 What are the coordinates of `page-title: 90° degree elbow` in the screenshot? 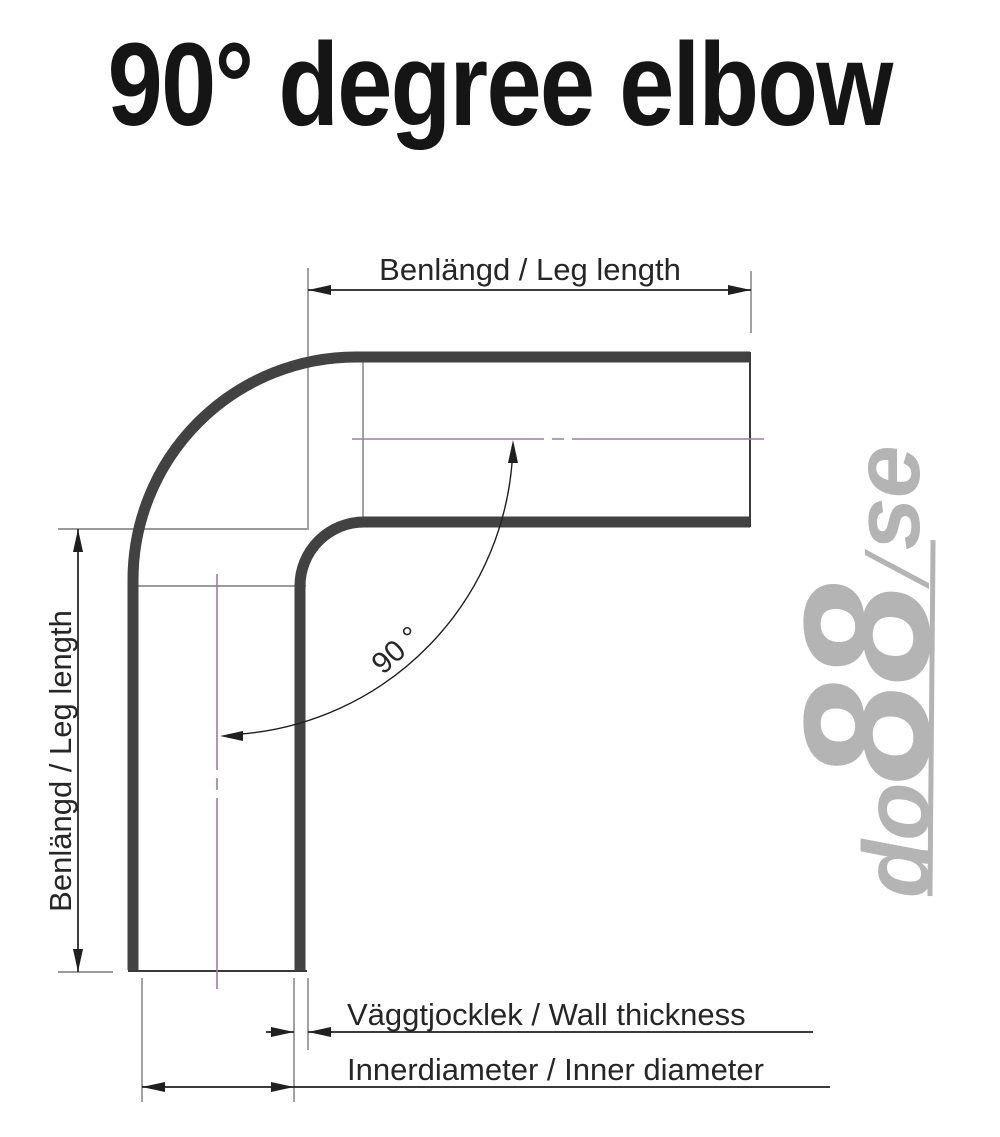 It's located at (500, 85).